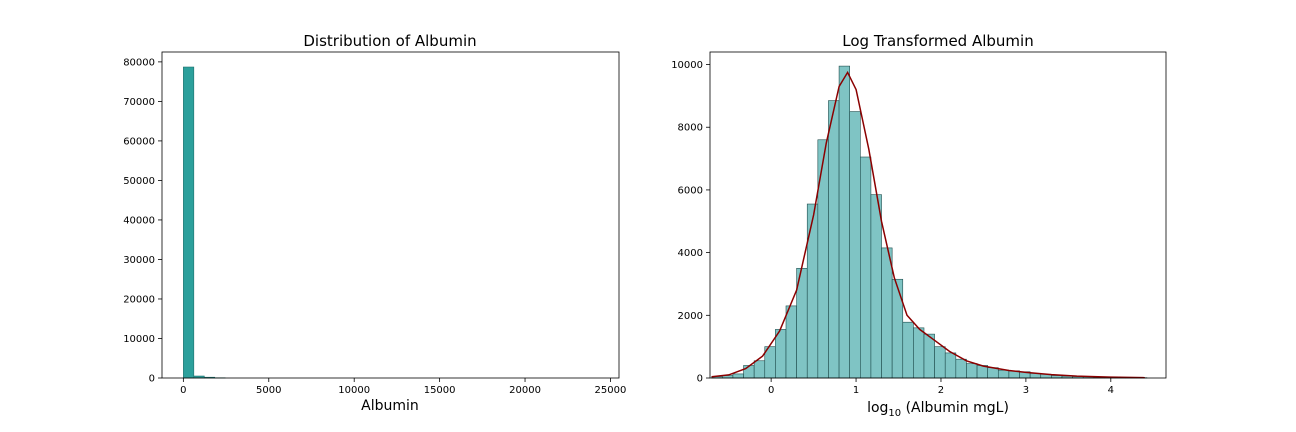 The width and height of the screenshot is (1296, 432). Describe the element at coordinates (1111, 390) in the screenshot. I see `x-tick-label: 4` at that location.